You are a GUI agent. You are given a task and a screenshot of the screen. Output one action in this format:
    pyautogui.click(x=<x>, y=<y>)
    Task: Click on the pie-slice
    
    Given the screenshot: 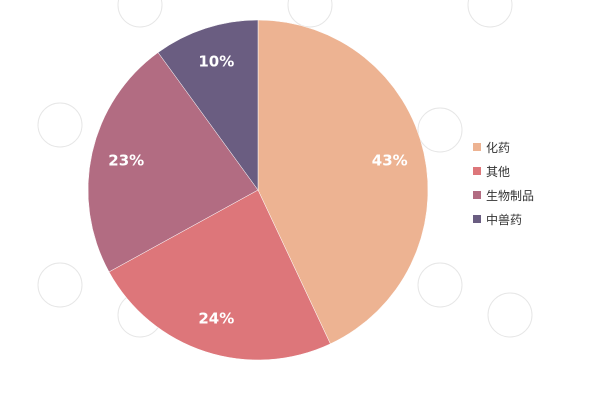 What is the action you would take?
    pyautogui.click(x=208, y=105)
    